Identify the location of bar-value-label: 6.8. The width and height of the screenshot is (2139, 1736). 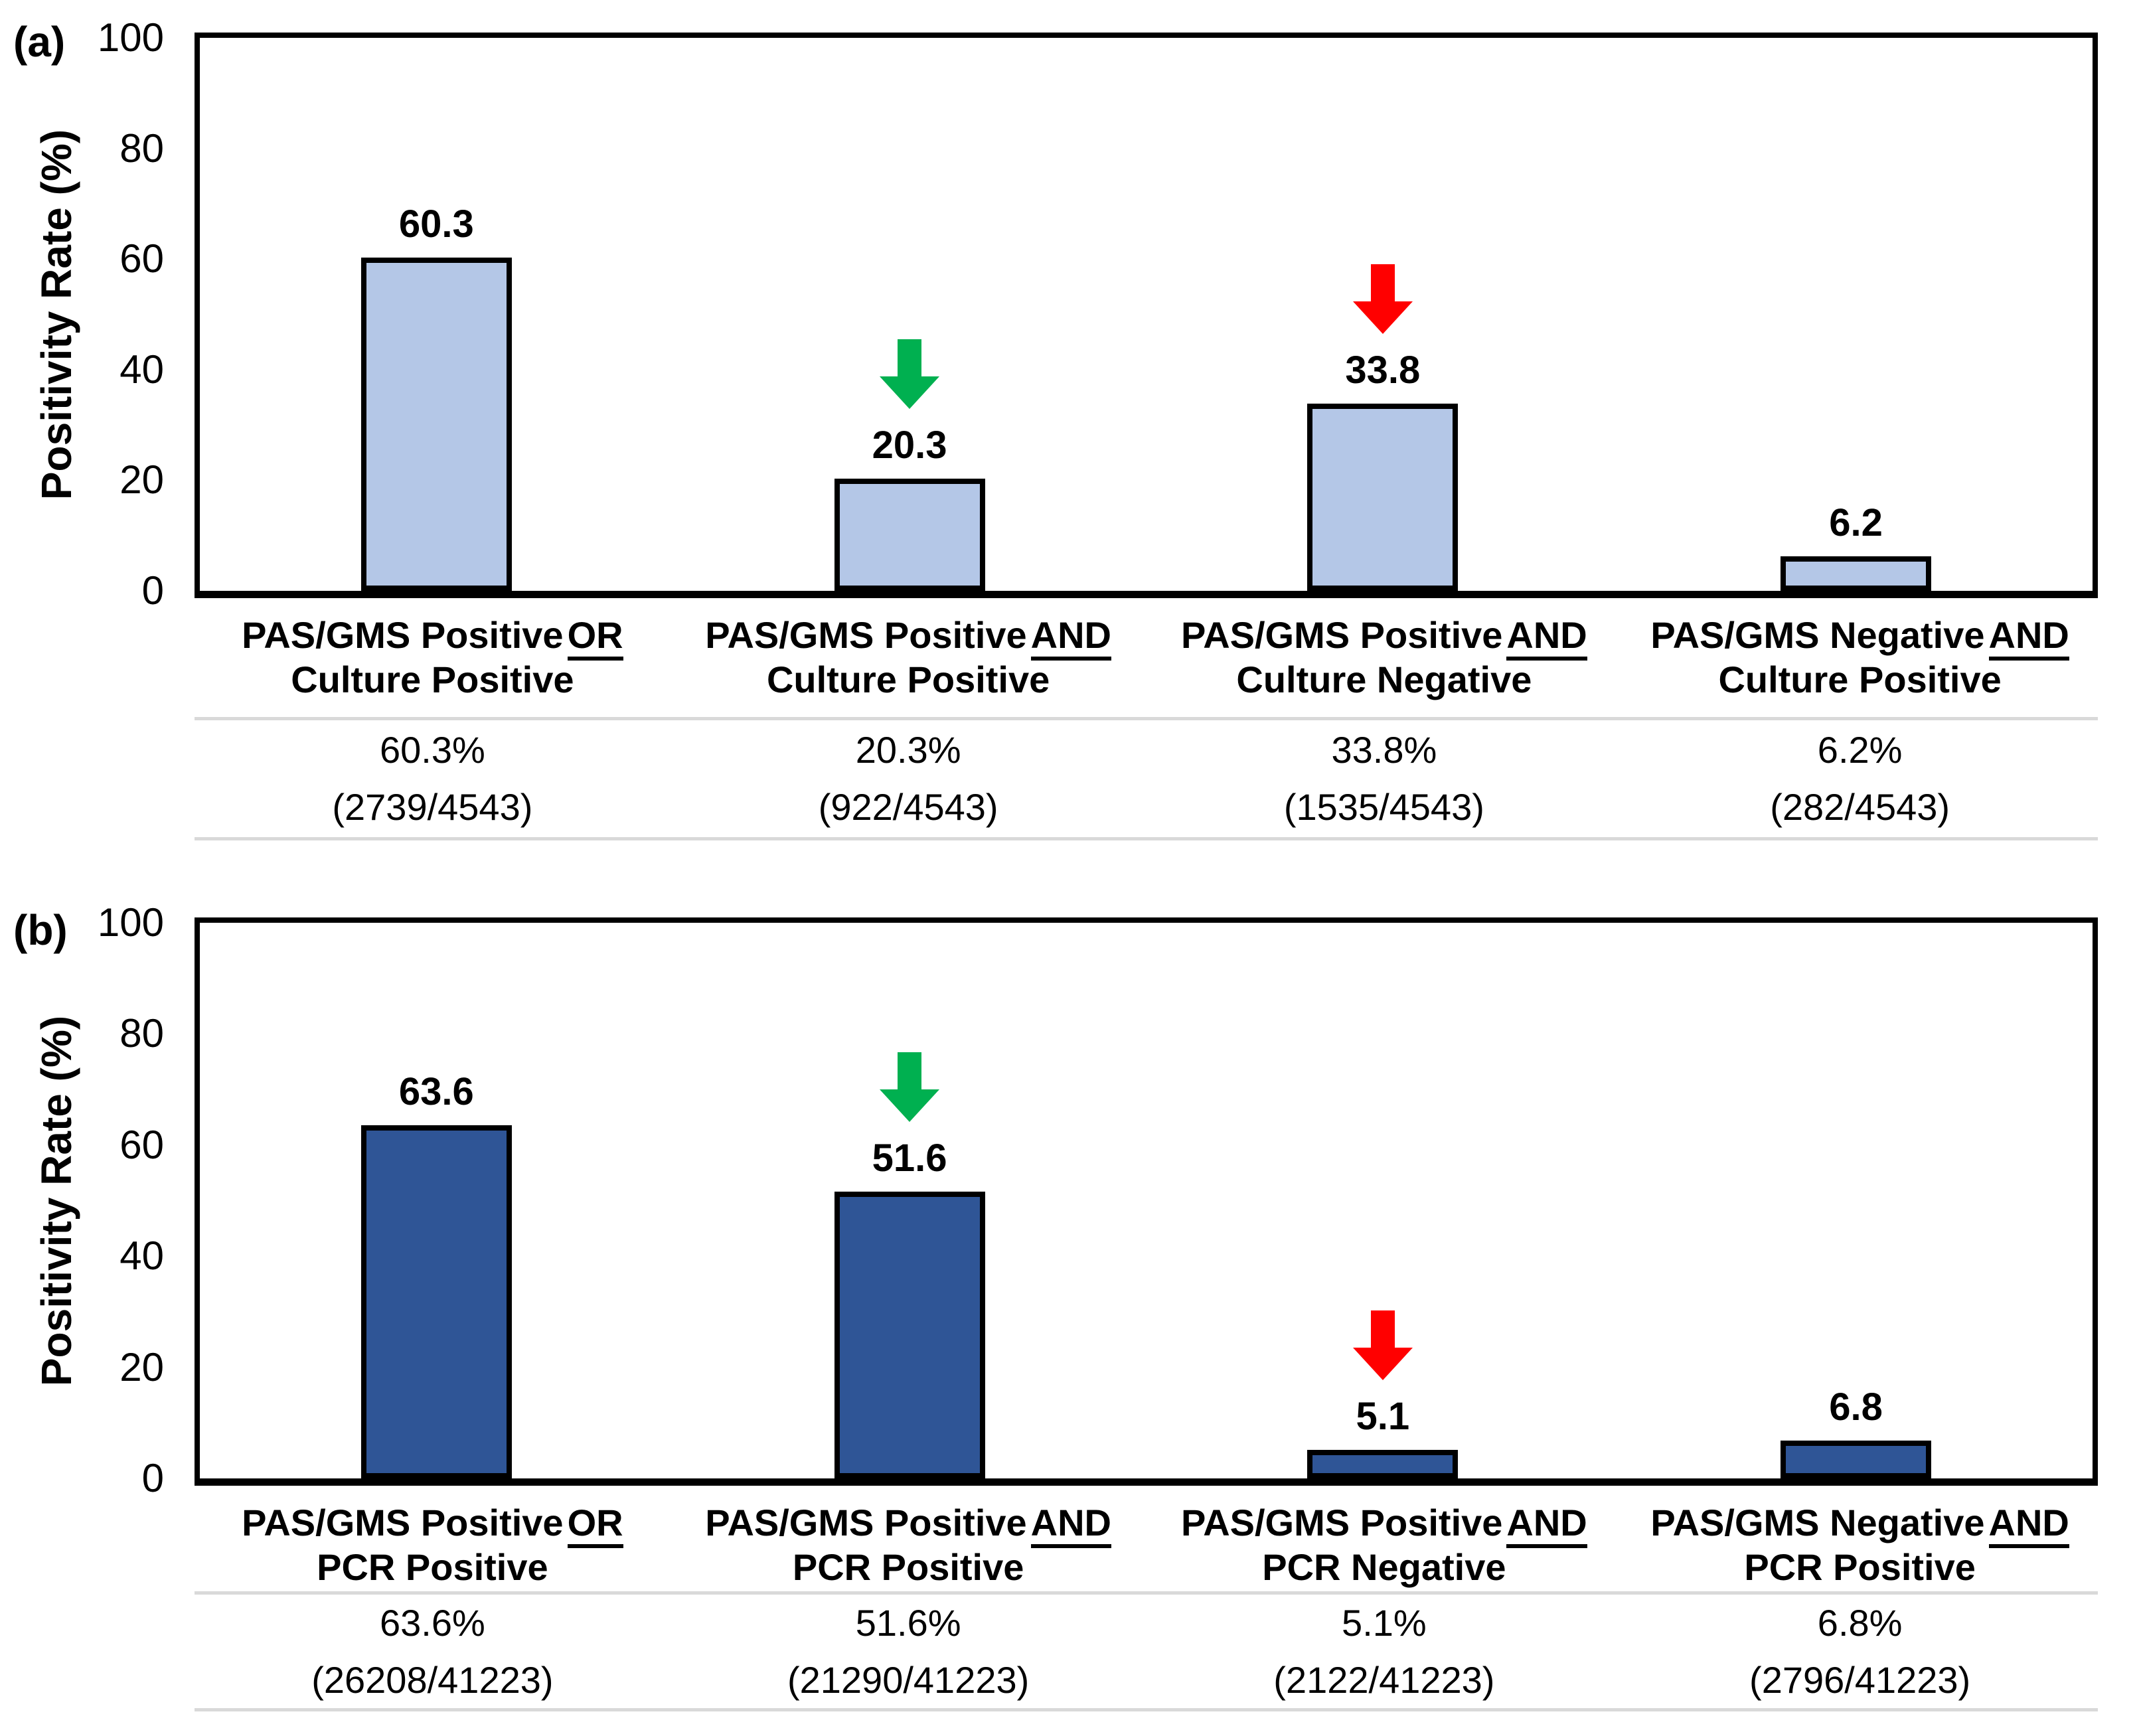
(1856, 1407).